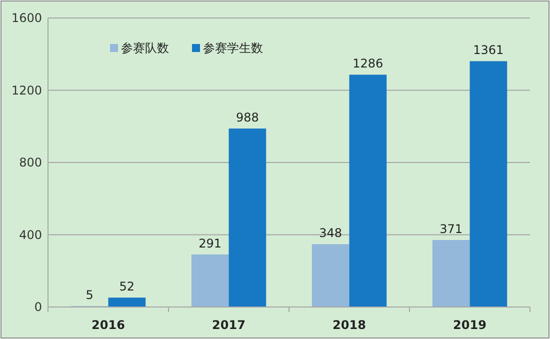 This screenshot has height=339, width=550. Describe the element at coordinates (451, 229) in the screenshot. I see `data-label: 371` at that location.